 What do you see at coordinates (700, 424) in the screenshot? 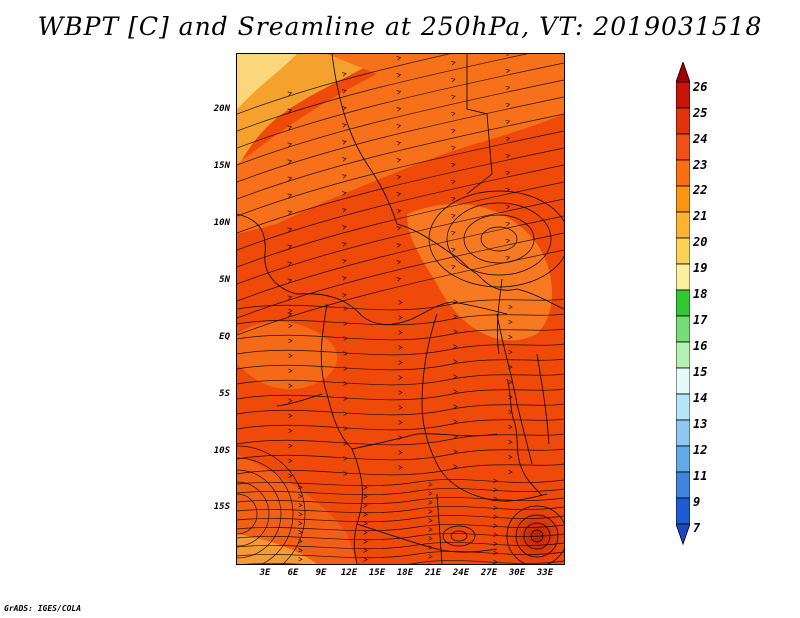
I see `colorbar-label-13: 13` at bounding box center [700, 424].